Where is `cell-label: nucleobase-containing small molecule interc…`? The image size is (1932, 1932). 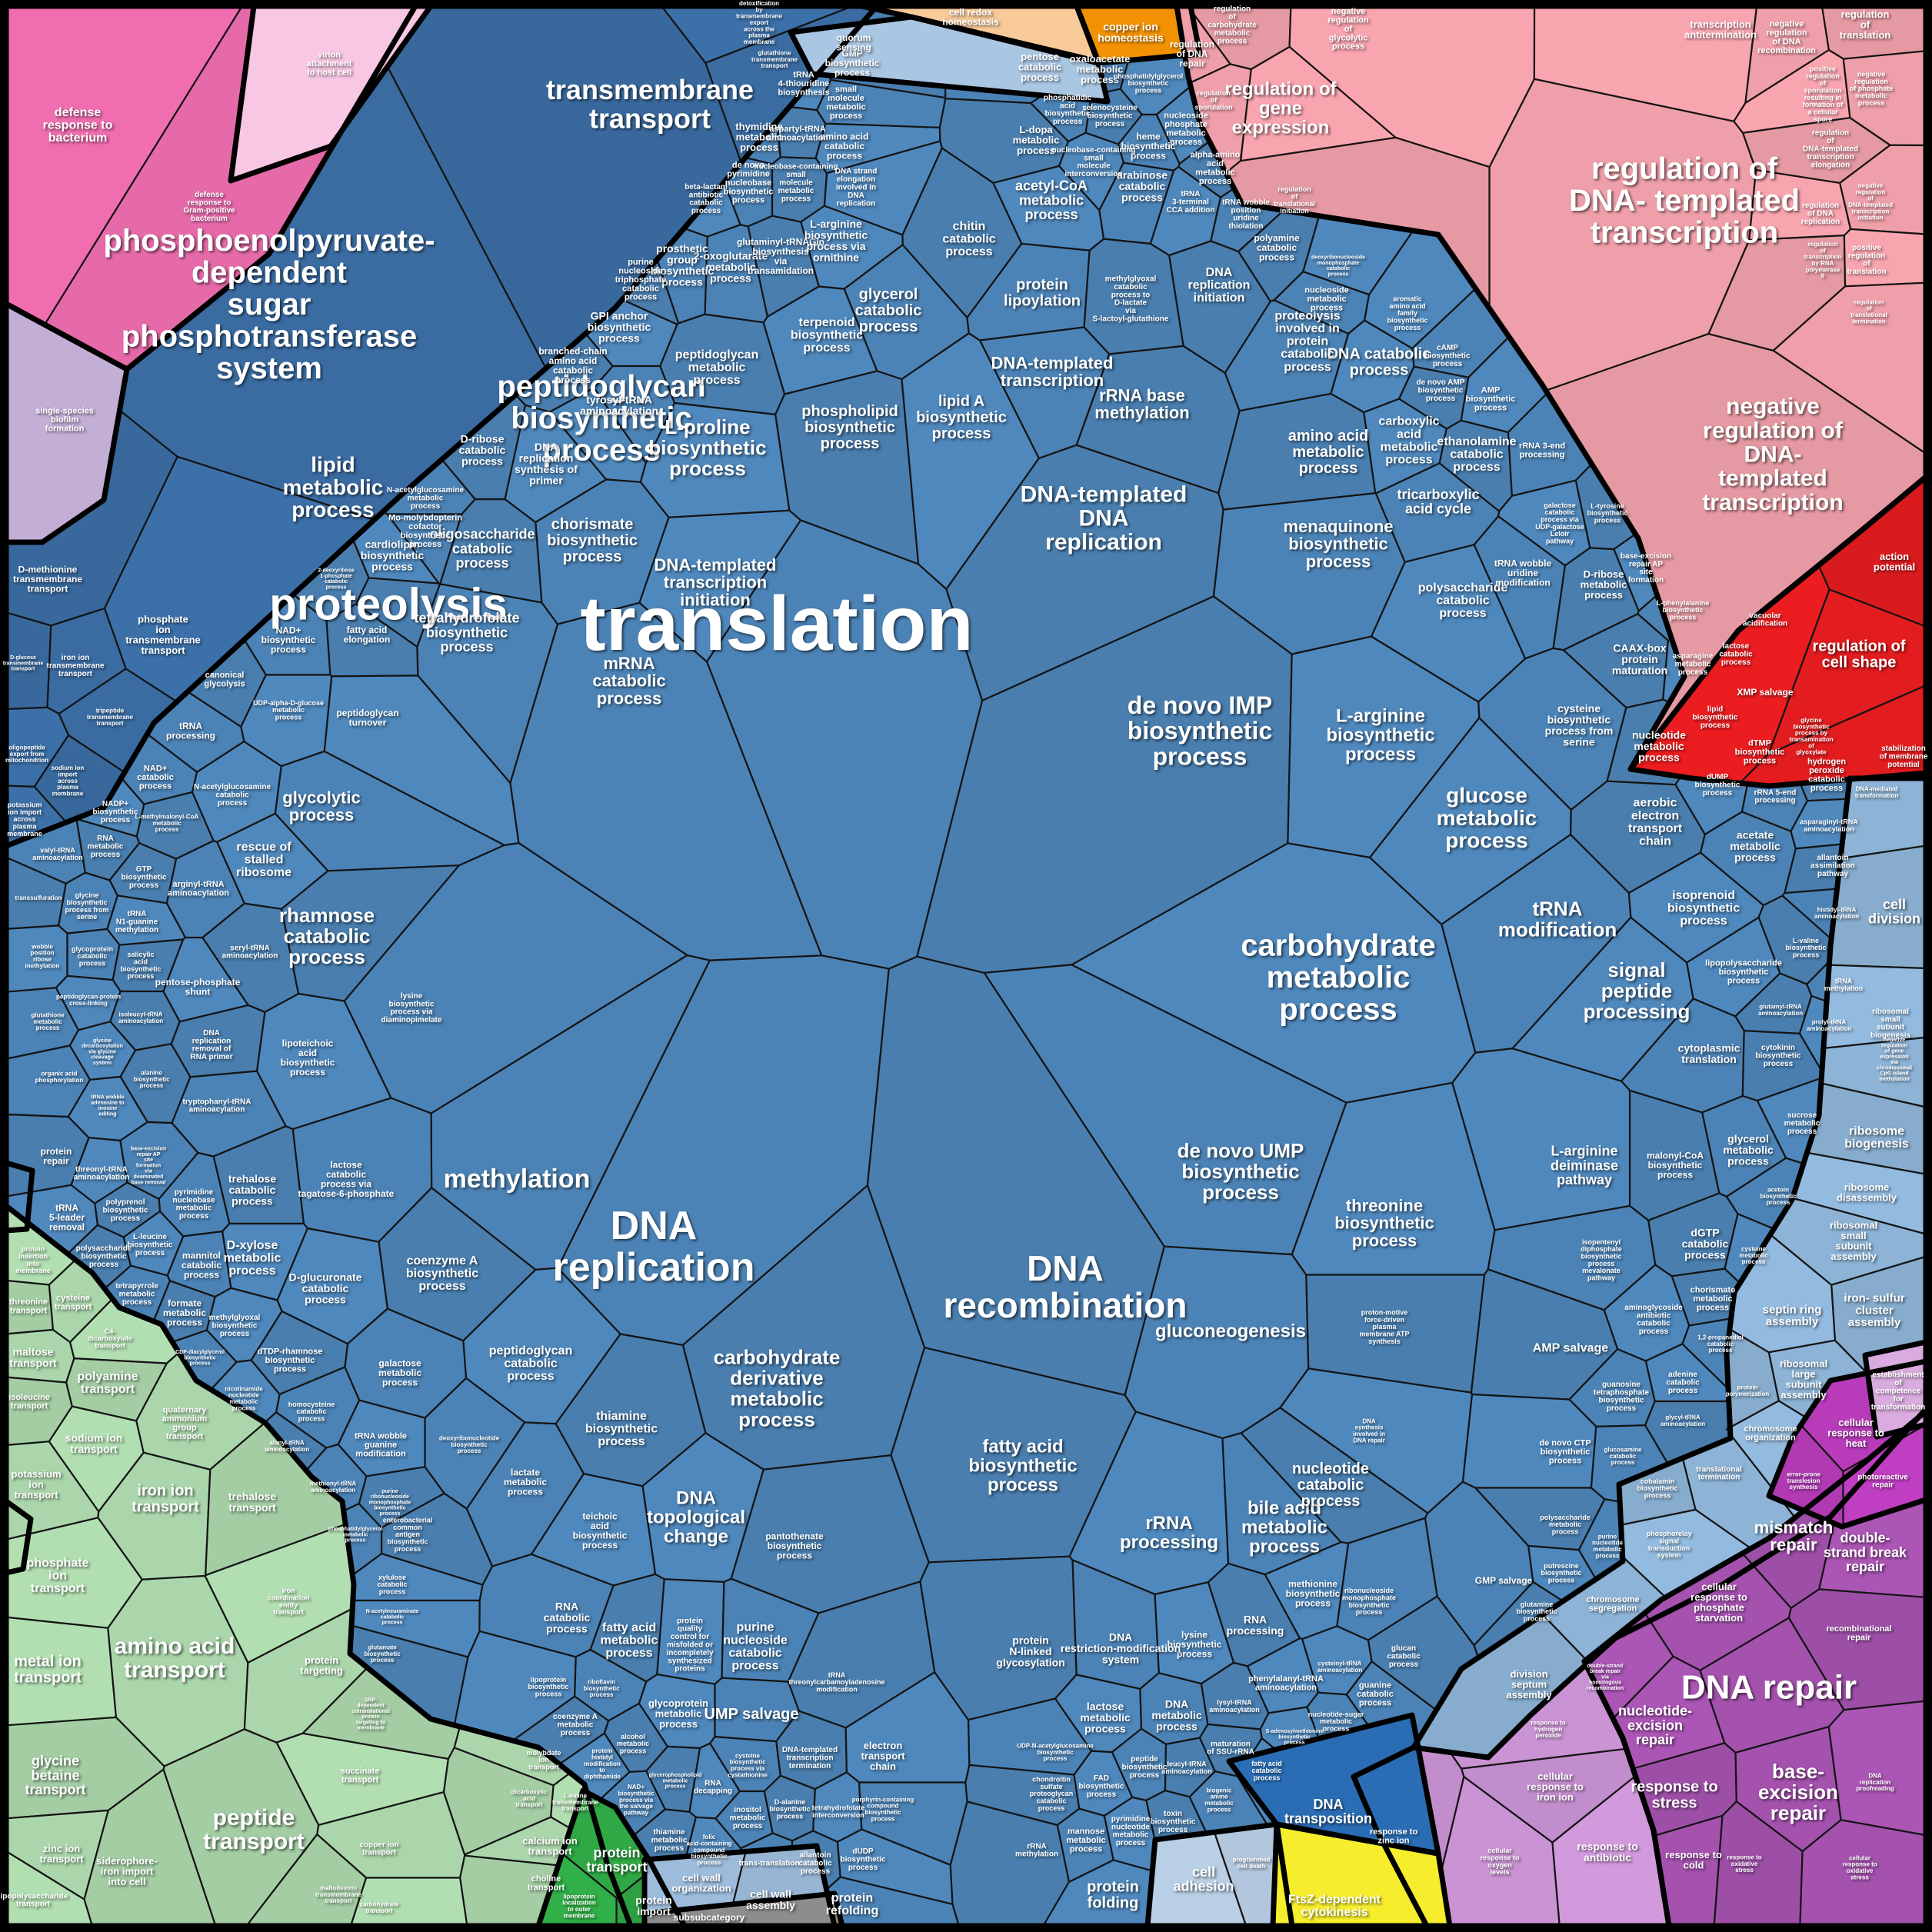
cell-label: nucleobase-containing small molecule interc… is located at coordinates (1094, 162).